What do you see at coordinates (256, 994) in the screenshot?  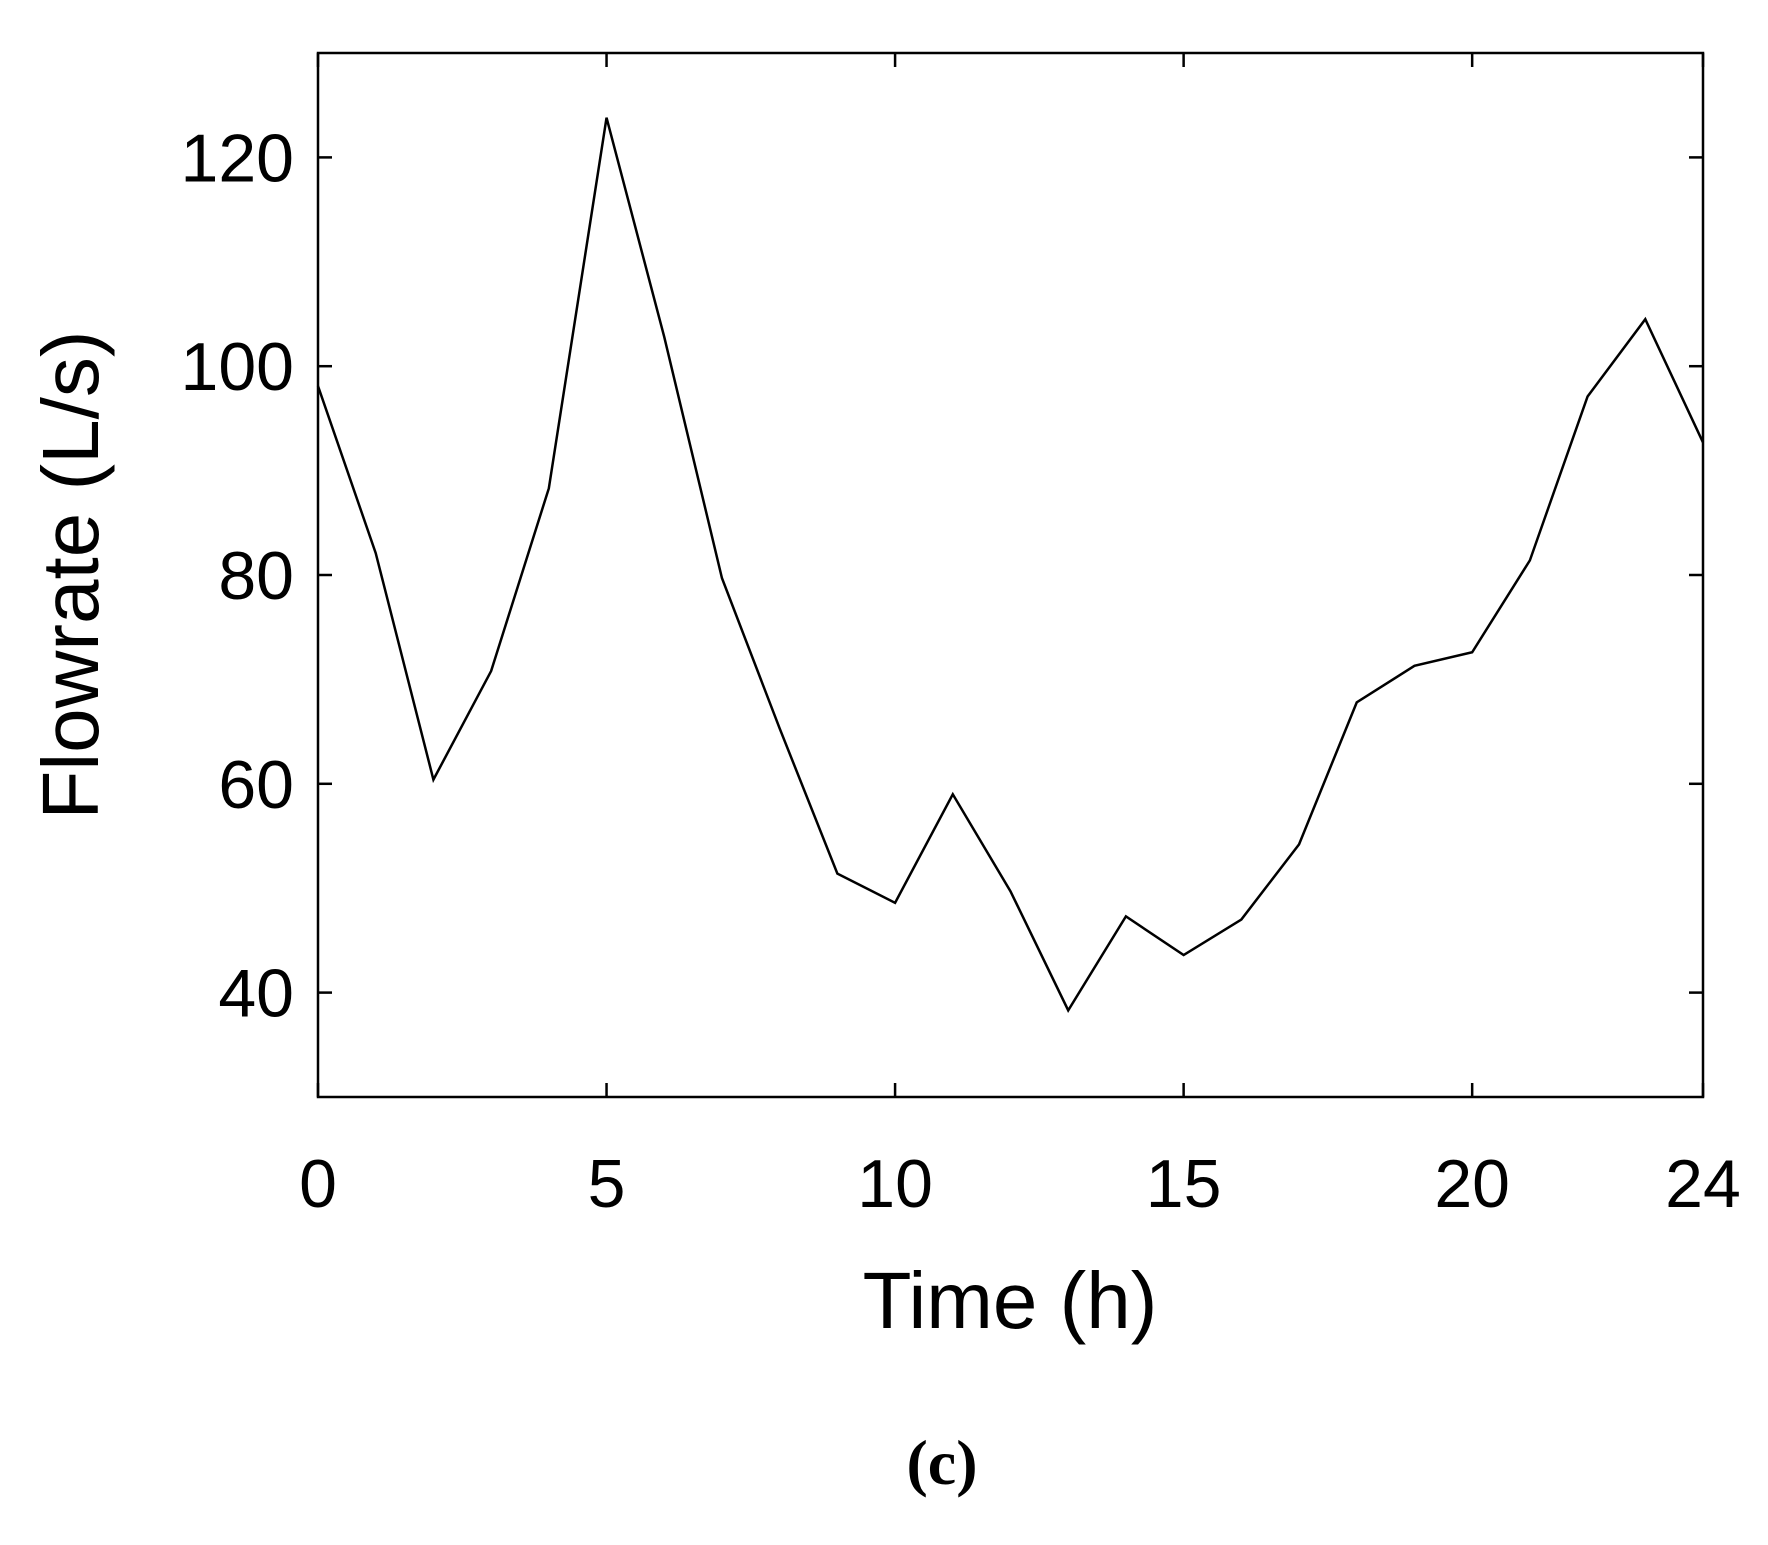 I see `y-tick-label: 40` at bounding box center [256, 994].